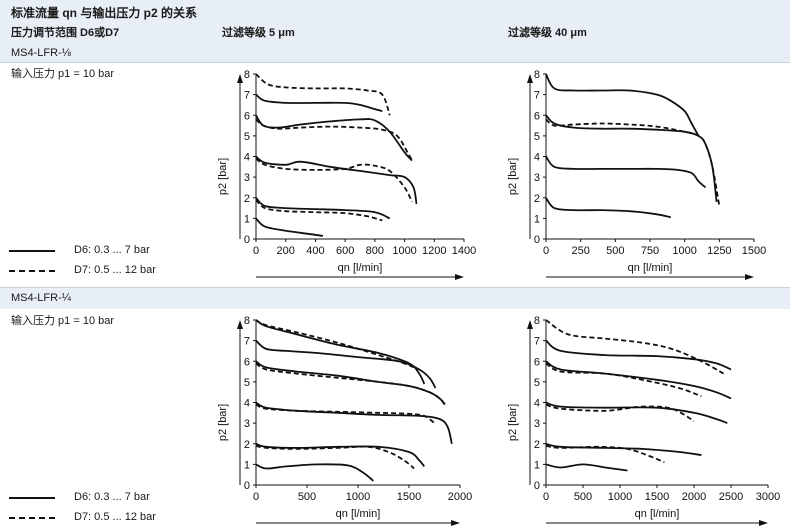 This screenshot has height=531, width=790. I want to click on section-2-input-pressure: 输入压力 p1 = 10 bar, so click(63, 321).